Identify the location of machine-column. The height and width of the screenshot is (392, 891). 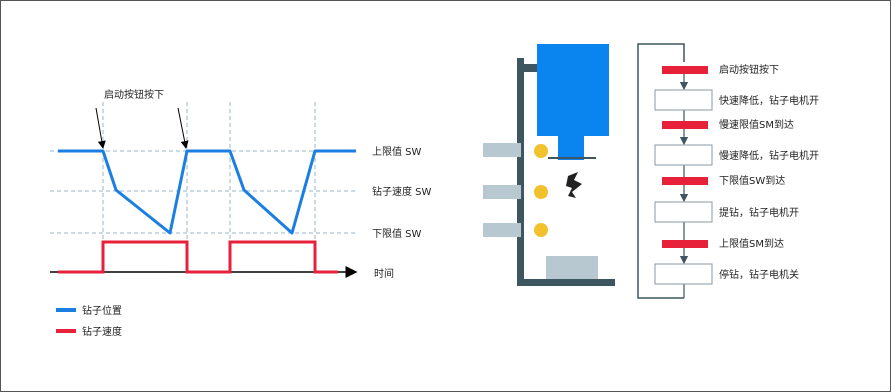
(520, 172).